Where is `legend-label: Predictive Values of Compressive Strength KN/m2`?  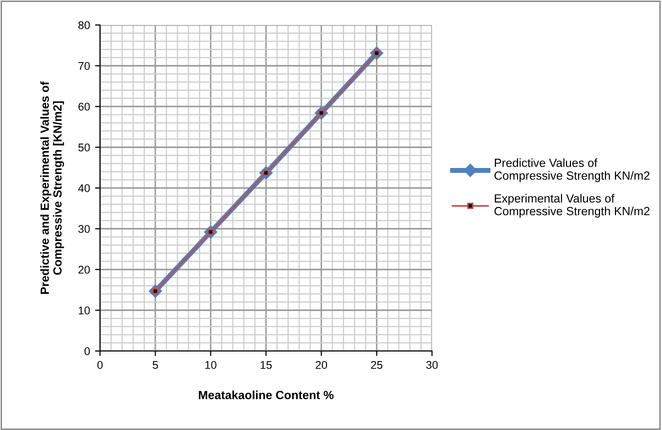 legend-label: Predictive Values of Compressive Strength KN/m2 is located at coordinates (572, 170).